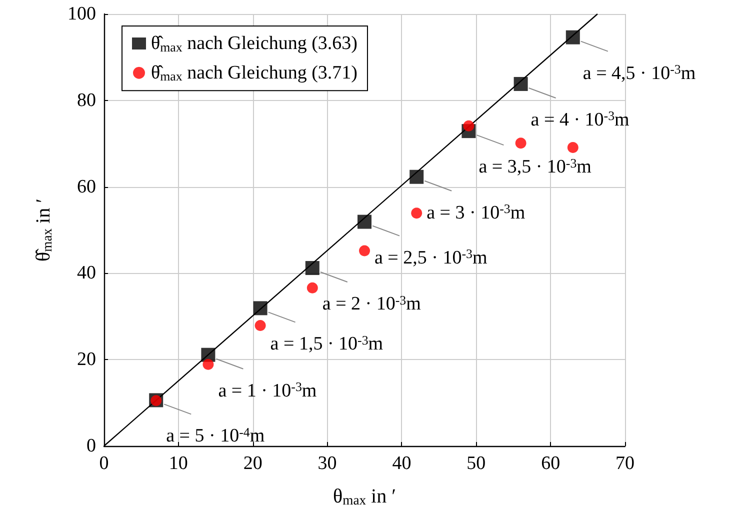 This screenshot has height=520, width=738. Describe the element at coordinates (327, 463) in the screenshot. I see `x-tick-label: 30` at that location.